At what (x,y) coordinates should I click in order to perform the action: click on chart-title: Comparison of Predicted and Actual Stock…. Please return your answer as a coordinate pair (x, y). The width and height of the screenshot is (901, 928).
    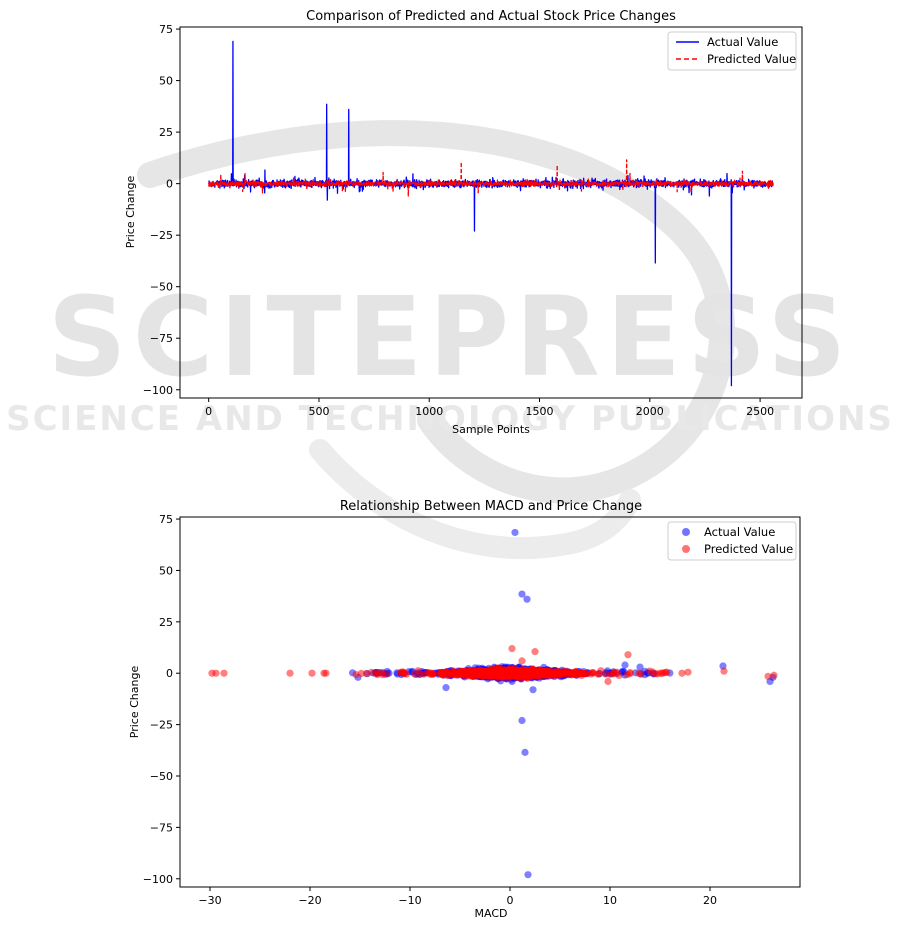
    Looking at the image, I should click on (491, 16).